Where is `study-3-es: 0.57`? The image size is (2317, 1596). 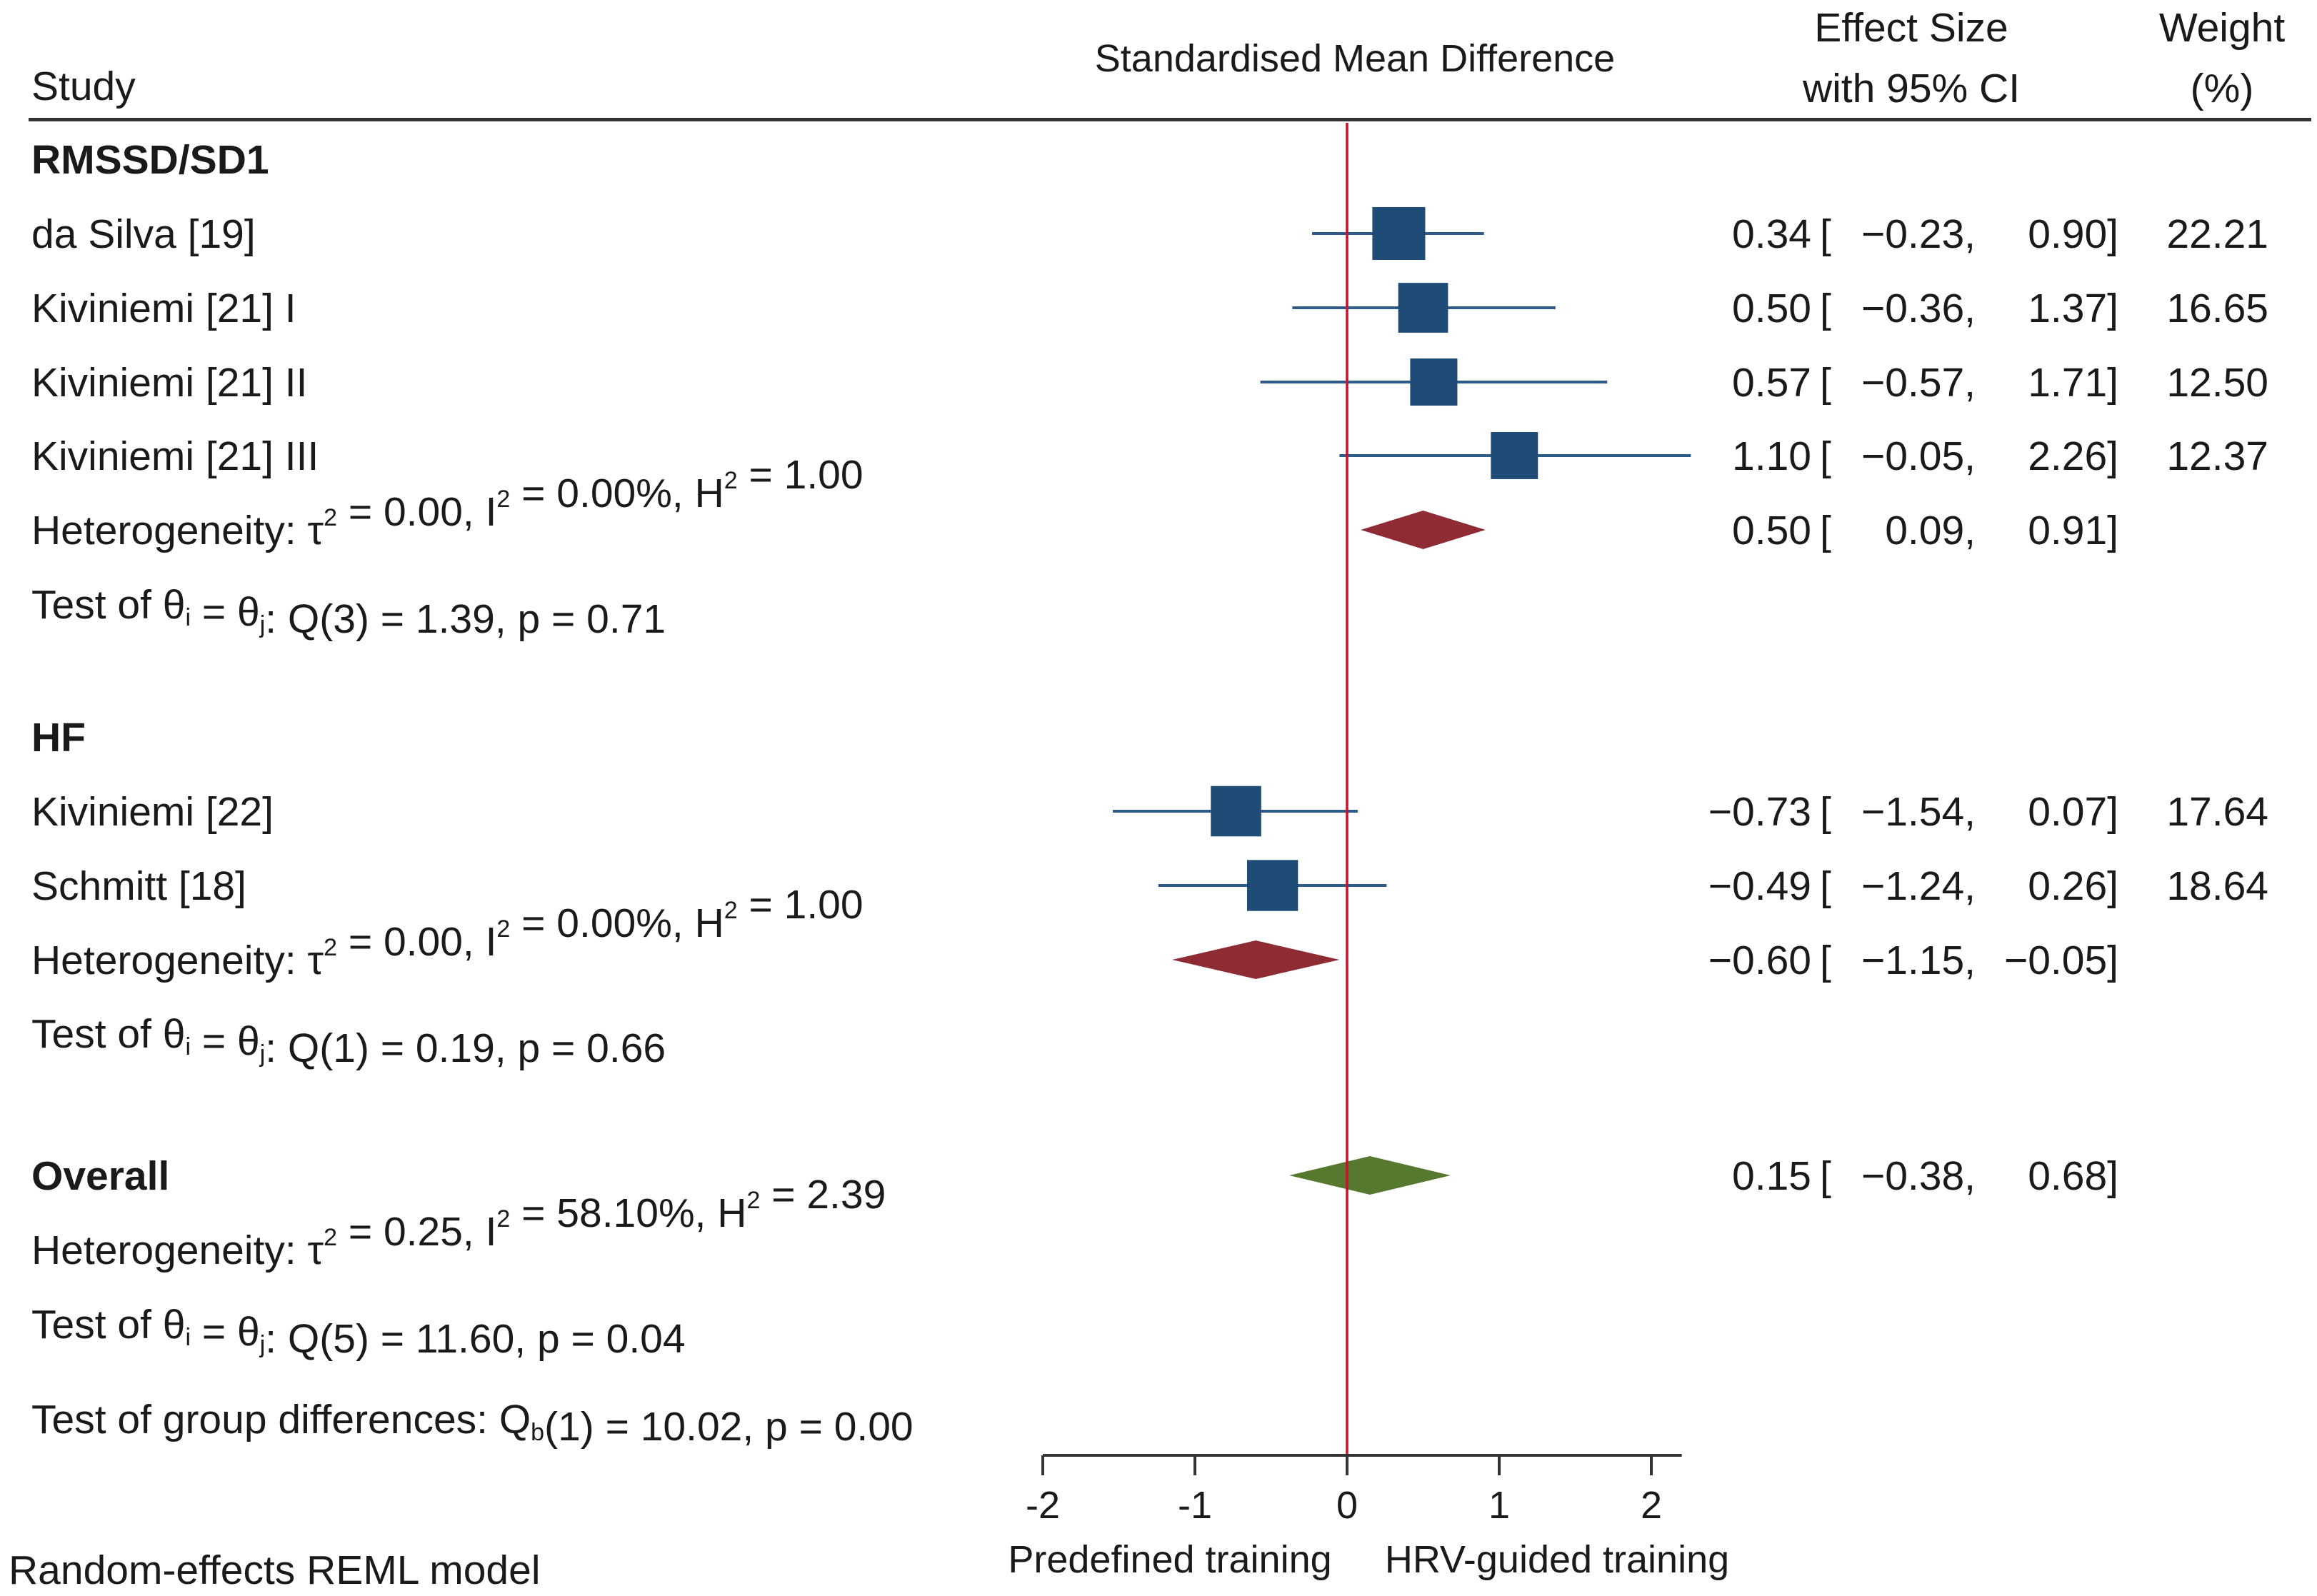
study-3-es: 0.57 is located at coordinates (1771, 383).